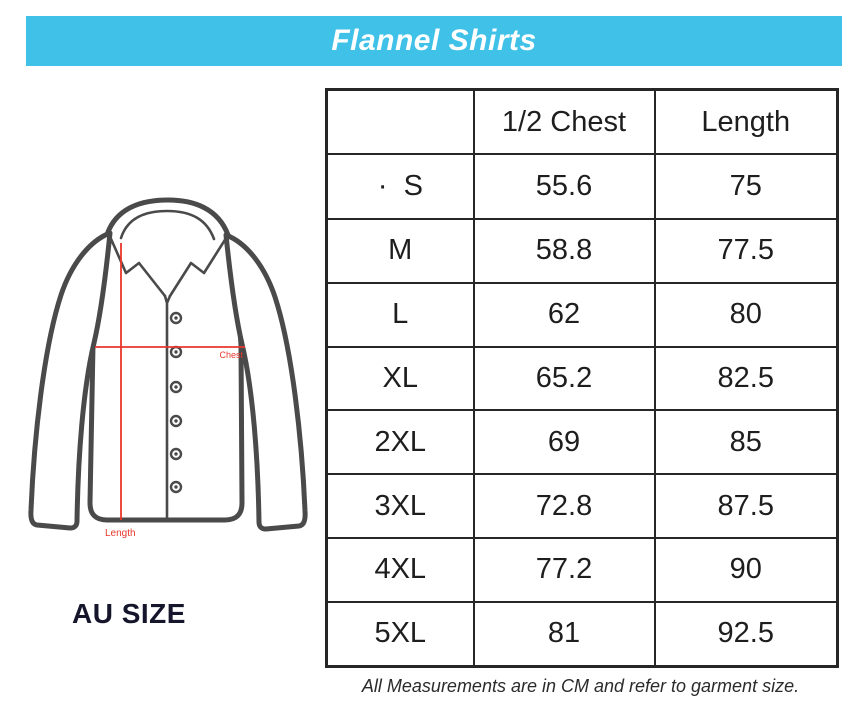 The width and height of the screenshot is (864, 710). What do you see at coordinates (564, 122) in the screenshot?
I see `col-header-half-chest: 1/2 Chest` at bounding box center [564, 122].